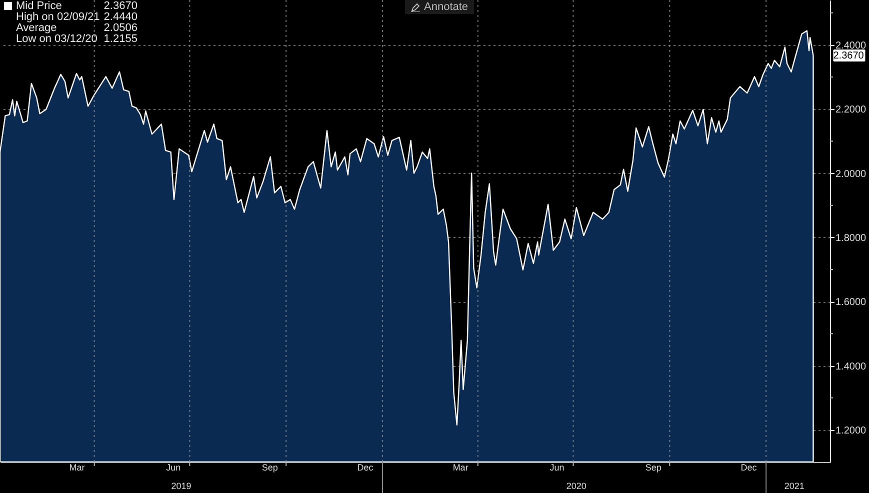  I want to click on x2-tick-label: 2020, so click(576, 486).